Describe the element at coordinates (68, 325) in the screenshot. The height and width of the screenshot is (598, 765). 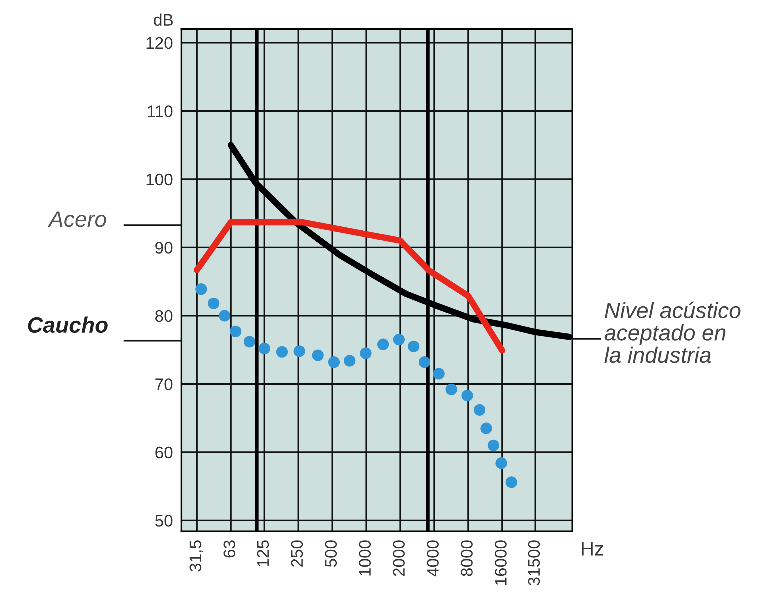
I see `text: Caucho` at that location.